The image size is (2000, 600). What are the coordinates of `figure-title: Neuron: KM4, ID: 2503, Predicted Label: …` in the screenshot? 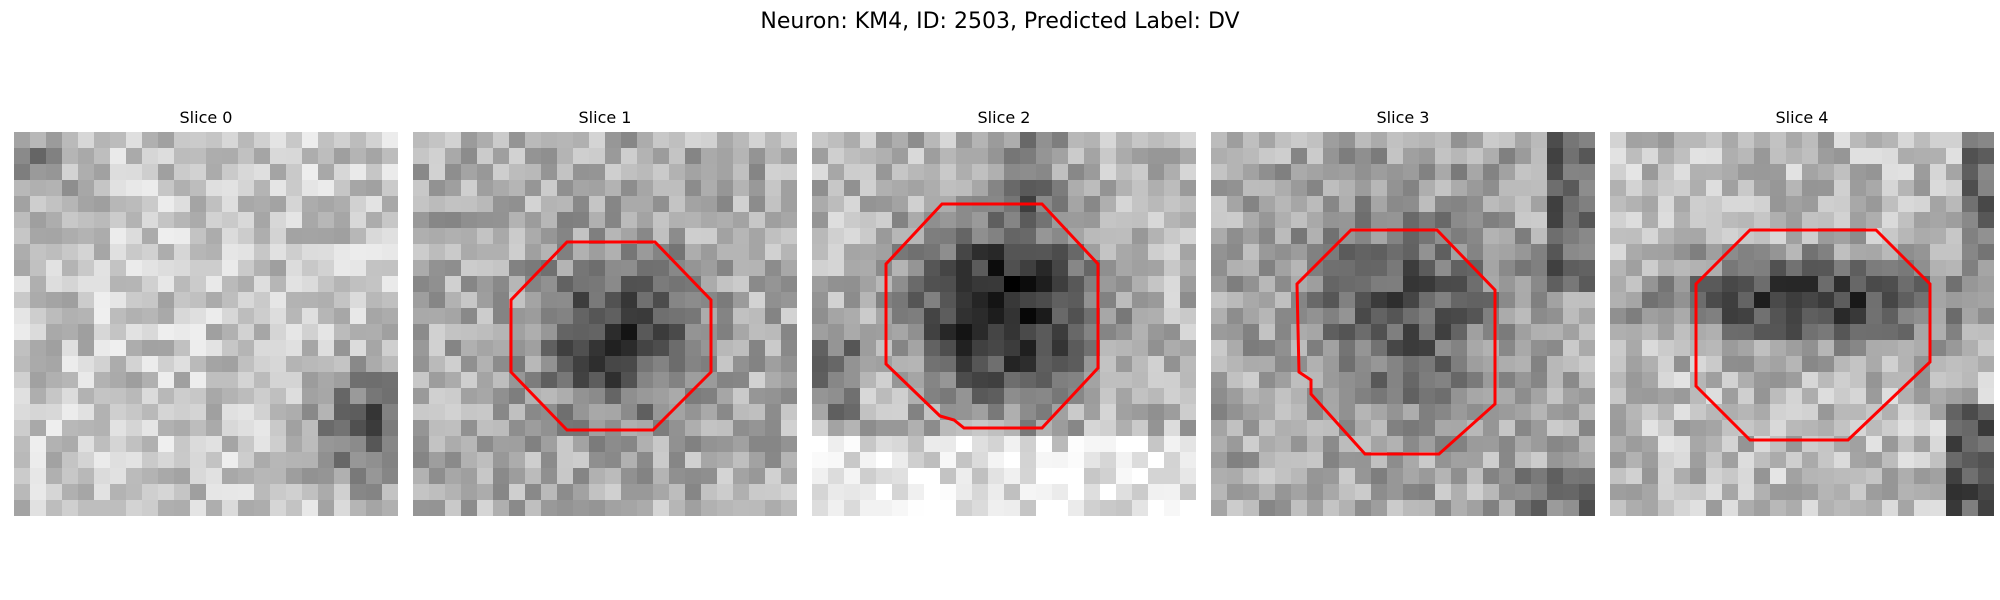 It's located at (1000, 21).